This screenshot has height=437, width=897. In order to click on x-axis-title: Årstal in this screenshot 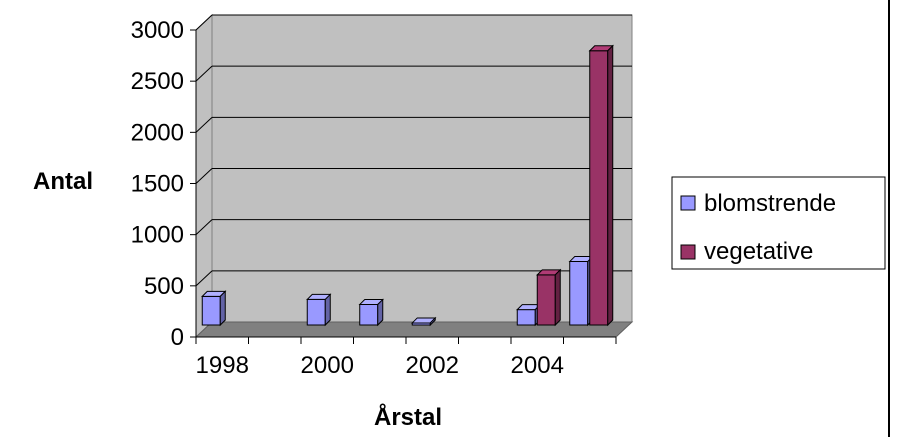, I will do `click(408, 417)`.